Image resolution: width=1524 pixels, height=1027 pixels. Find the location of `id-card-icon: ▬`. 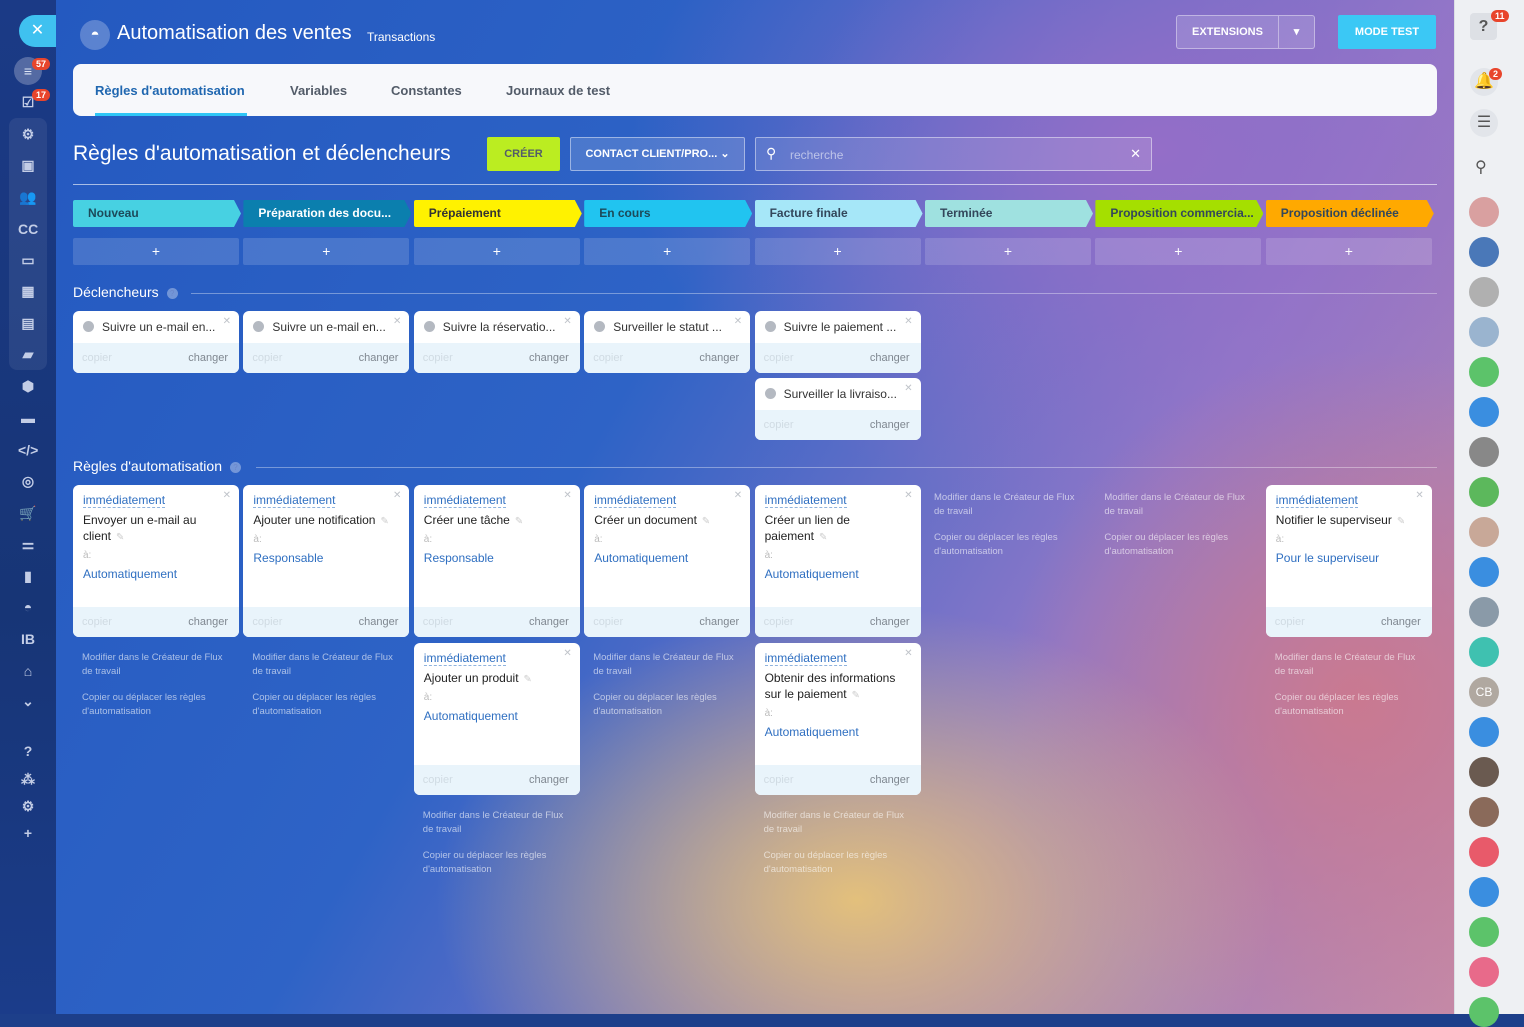

id-card-icon: ▬ is located at coordinates (28, 418).